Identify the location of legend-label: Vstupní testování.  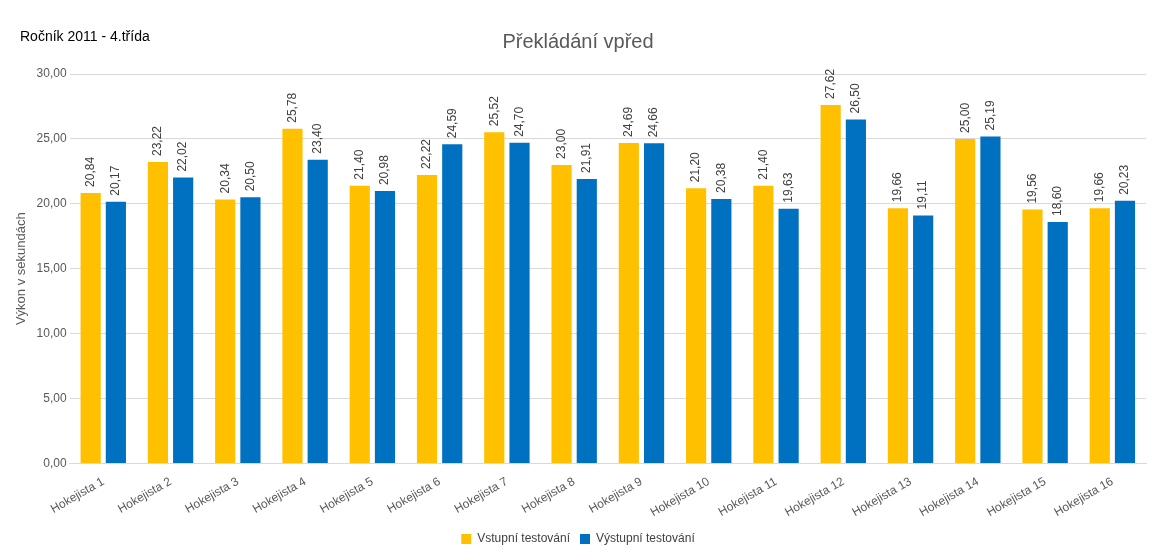
(524, 538).